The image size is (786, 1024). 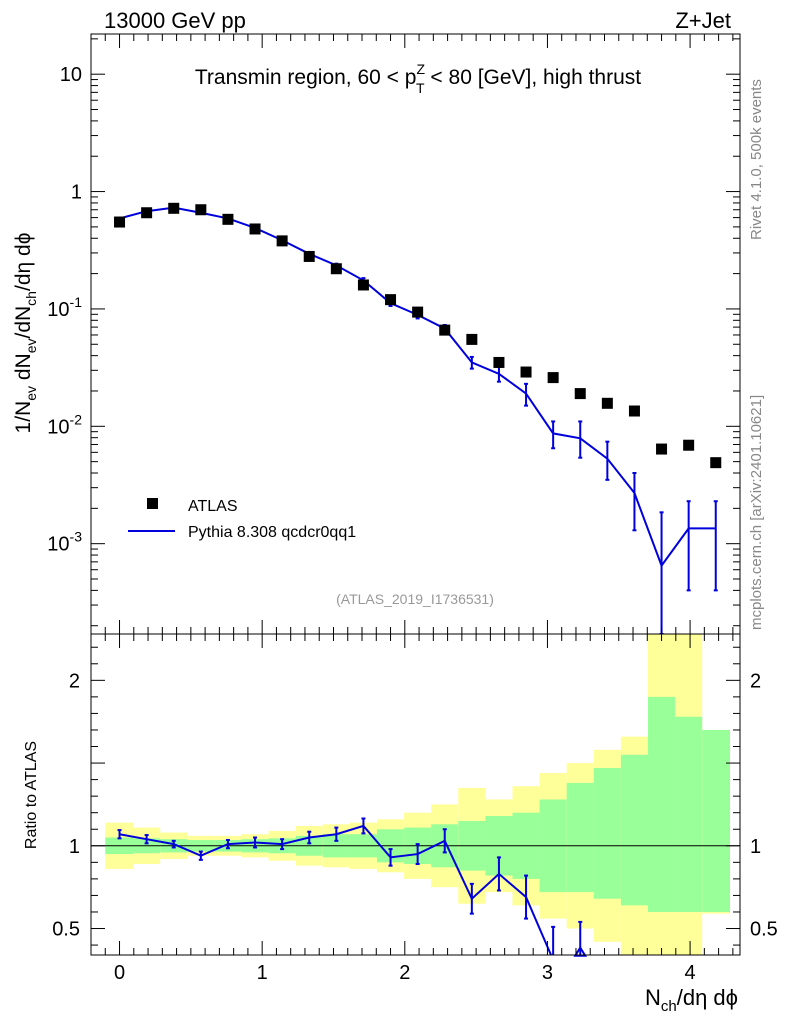 I want to click on ratio-y-tick-label: 1, so click(x=74, y=847).